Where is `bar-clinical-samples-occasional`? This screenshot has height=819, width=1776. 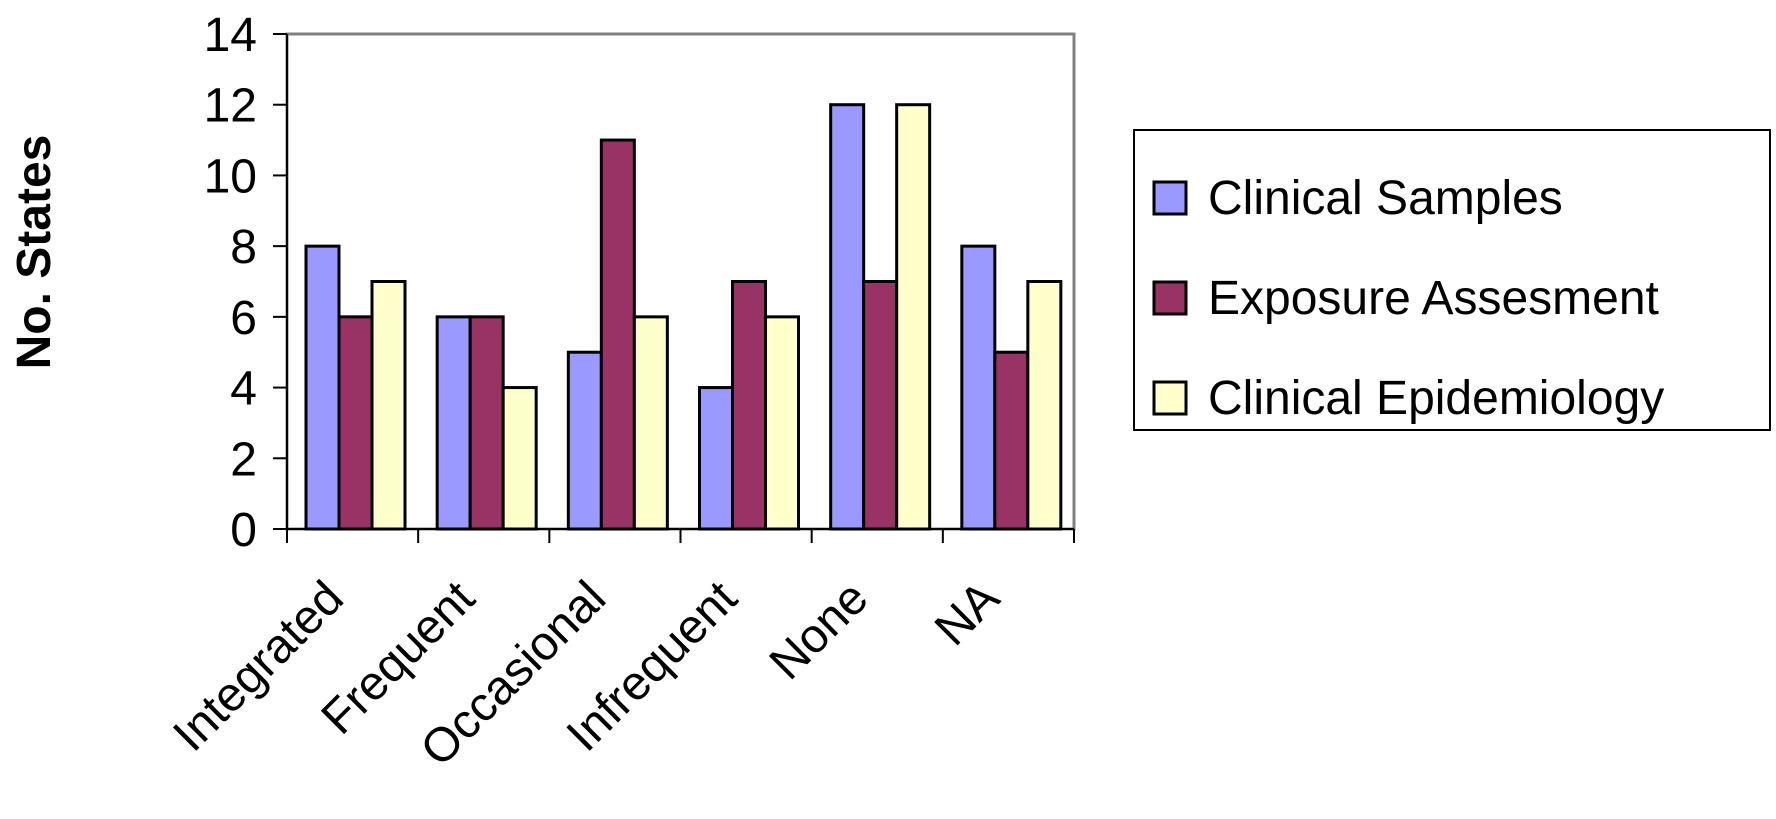 bar-clinical-samples-occasional is located at coordinates (584, 440).